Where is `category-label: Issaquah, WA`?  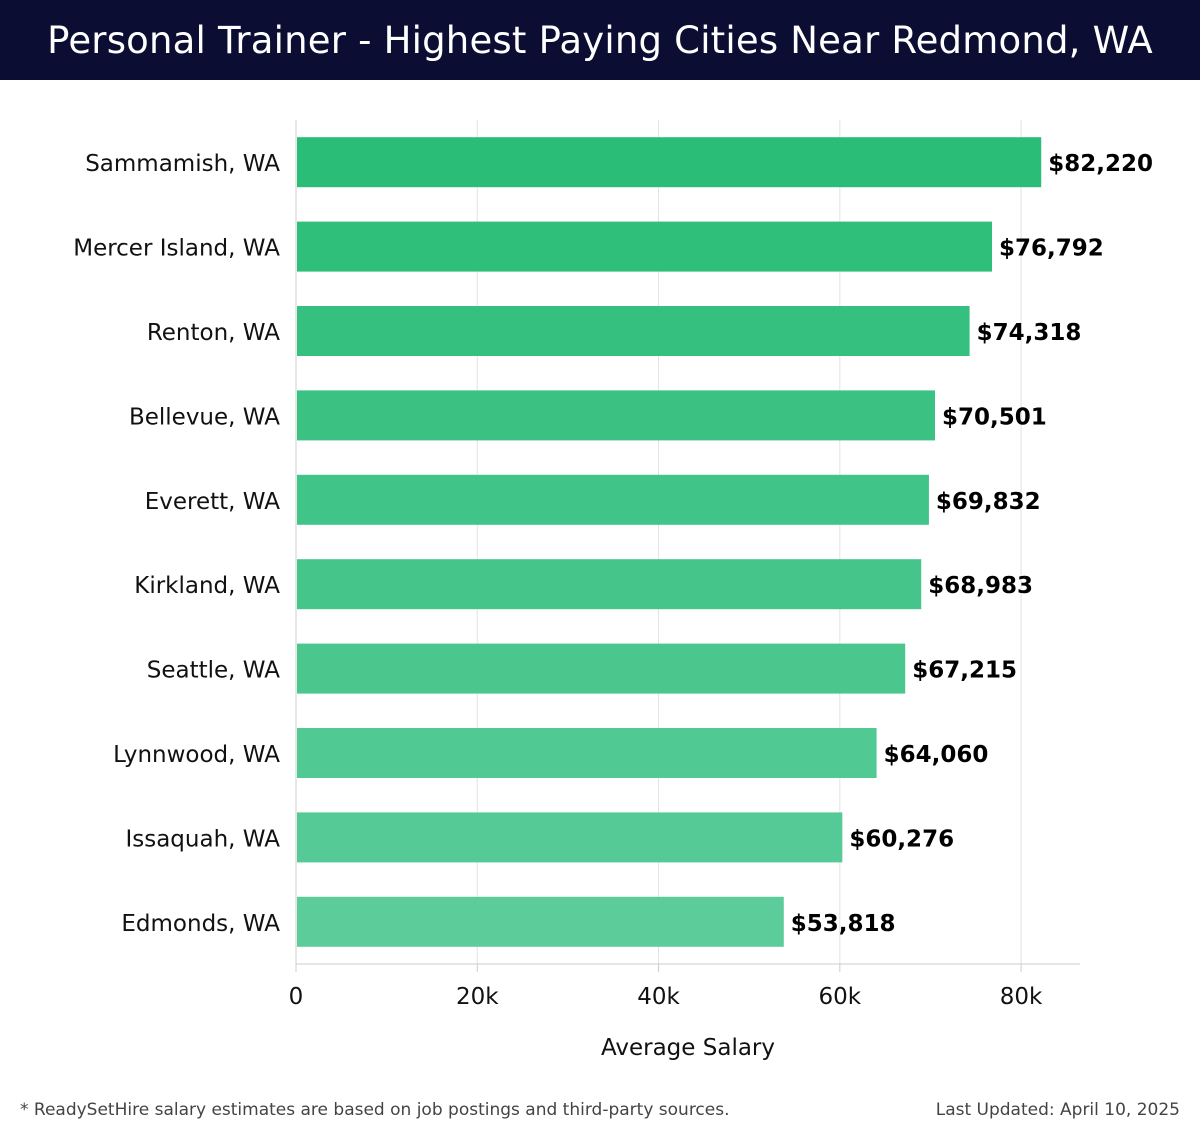
category-label: Issaquah, WA is located at coordinates (202, 839).